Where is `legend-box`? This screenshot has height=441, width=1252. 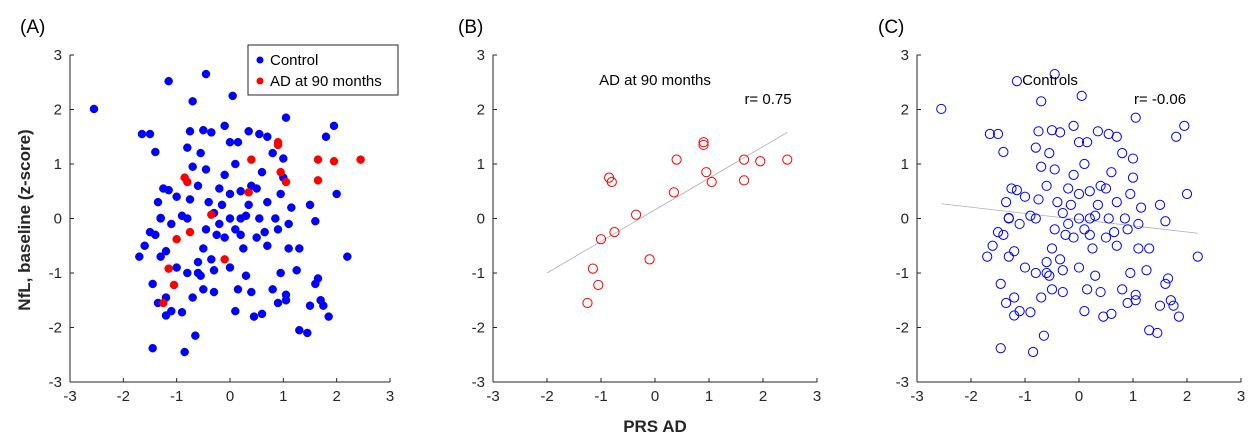 legend-box is located at coordinates (323, 70).